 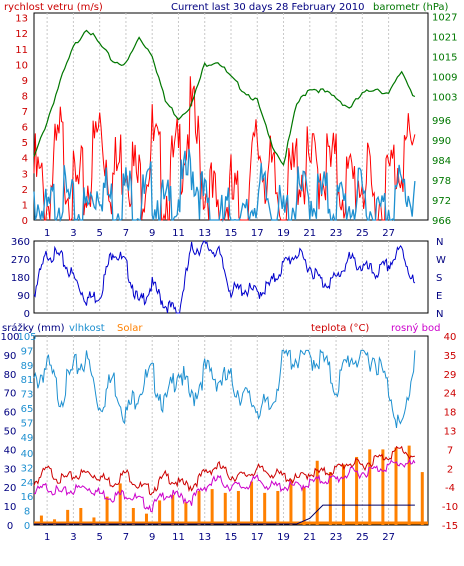 What do you see at coordinates (283, 537) in the screenshot?
I see `p3-x-tick-19: 19` at bounding box center [283, 537].